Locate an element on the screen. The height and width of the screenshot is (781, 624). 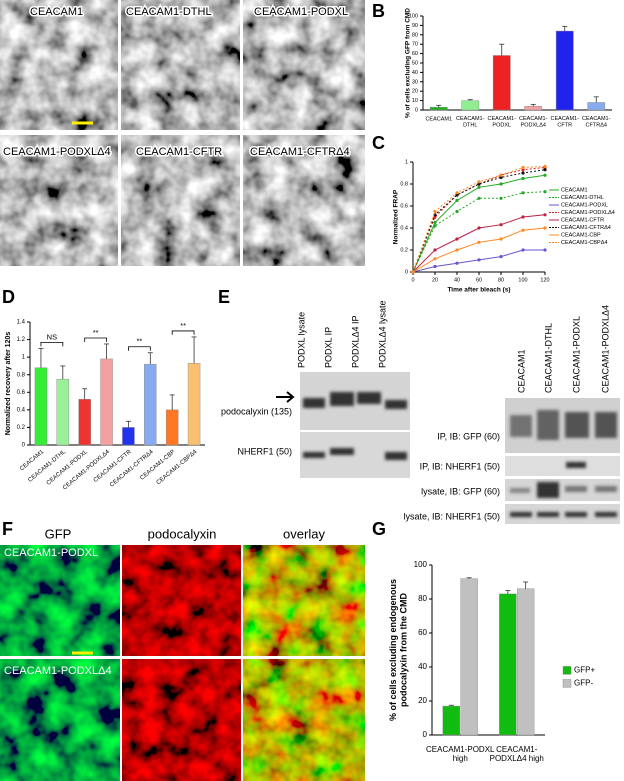
y-axis-title: Normalized FRAP is located at coordinates (396, 216).